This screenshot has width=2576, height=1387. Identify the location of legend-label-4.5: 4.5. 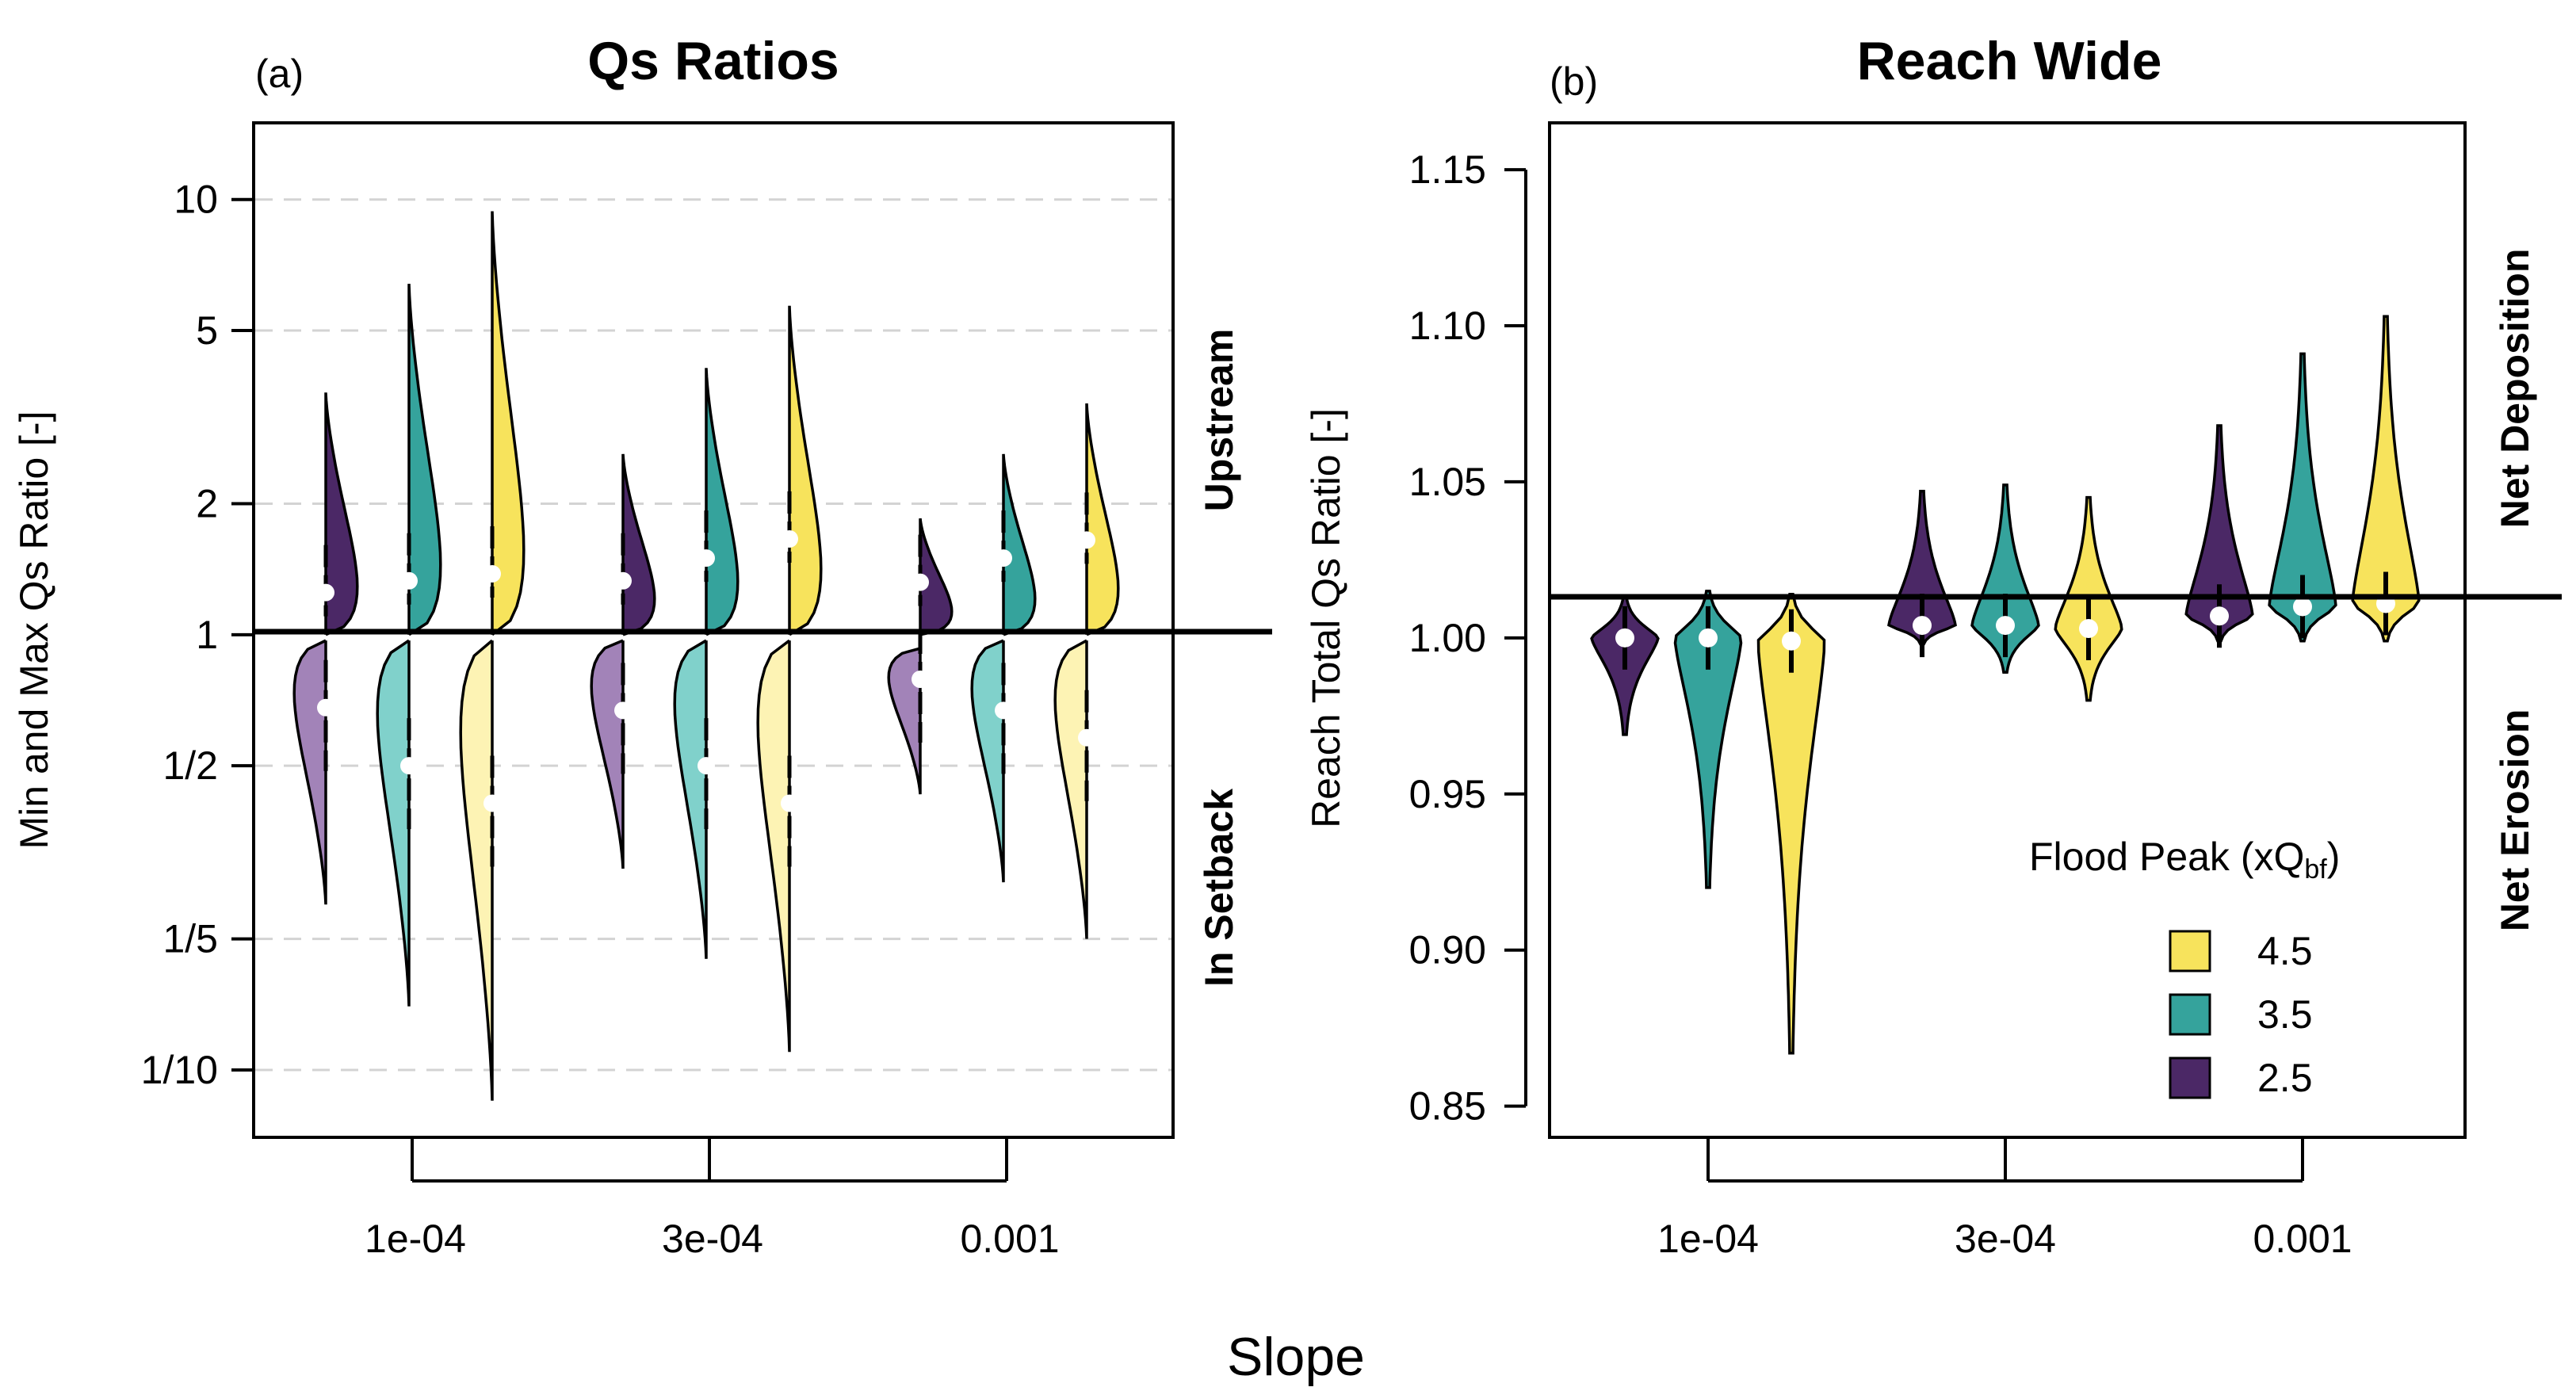
(2285, 951).